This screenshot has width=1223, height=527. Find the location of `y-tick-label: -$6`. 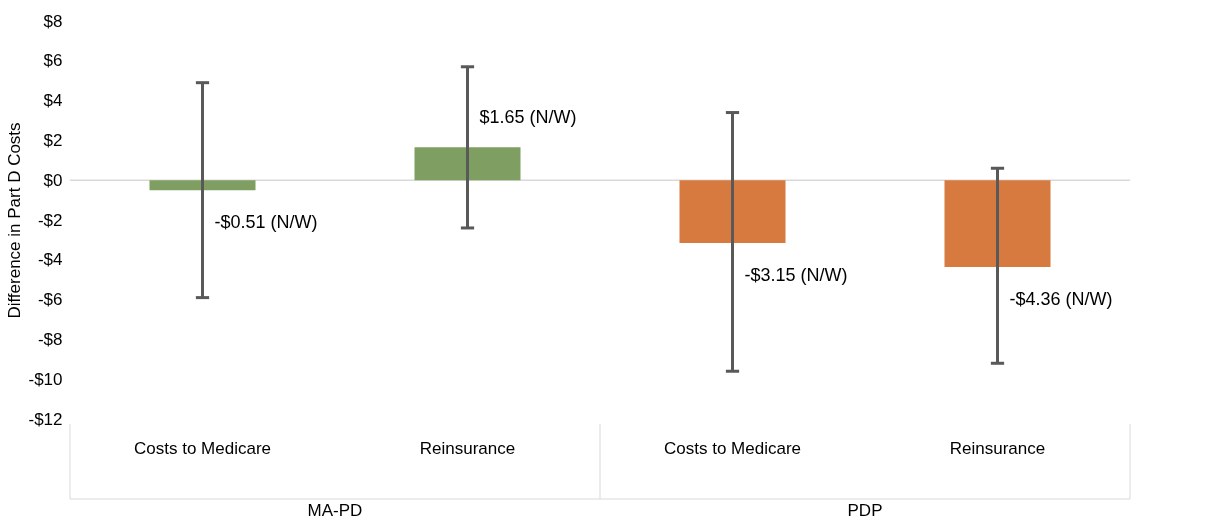

y-tick-label: -$6 is located at coordinates (50, 300).